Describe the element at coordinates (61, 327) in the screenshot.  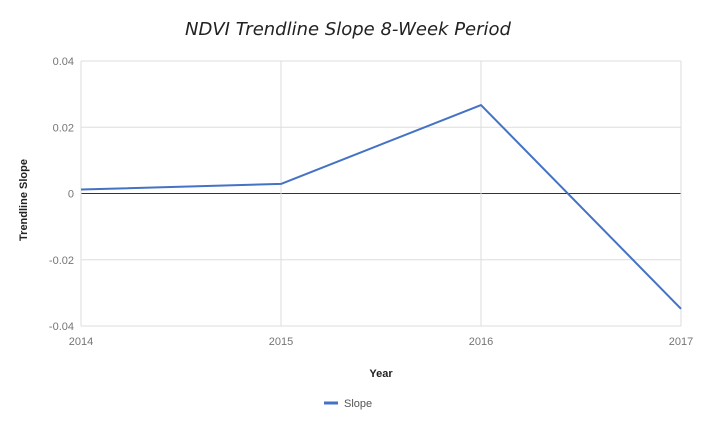
I see `y-tick-label: -0.04` at that location.